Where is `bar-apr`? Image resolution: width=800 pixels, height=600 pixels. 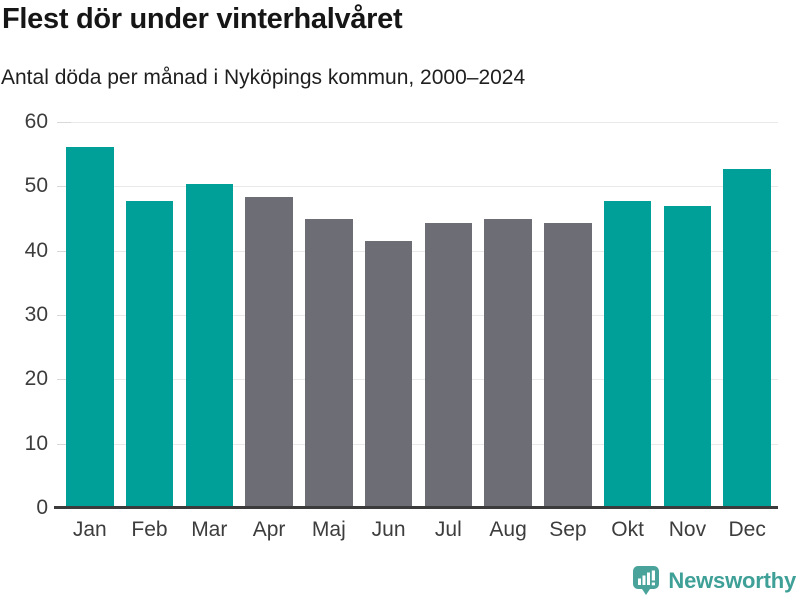 bar-apr is located at coordinates (269, 352).